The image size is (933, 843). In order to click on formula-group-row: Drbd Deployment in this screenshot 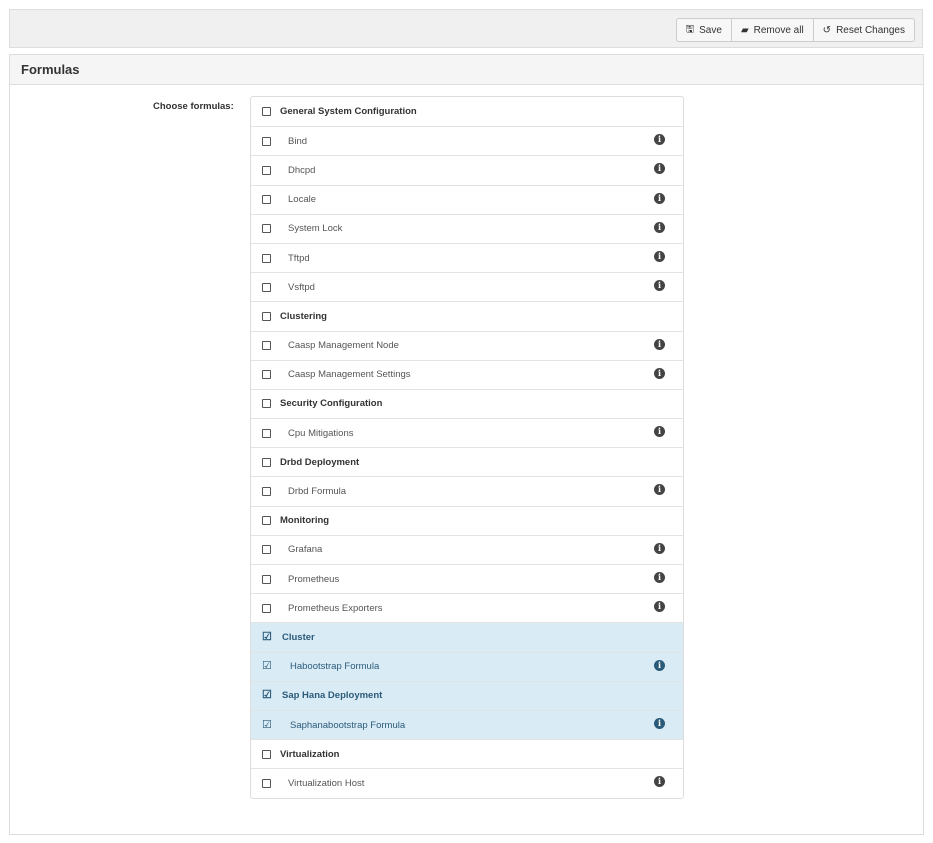, I will do `click(467, 461)`.